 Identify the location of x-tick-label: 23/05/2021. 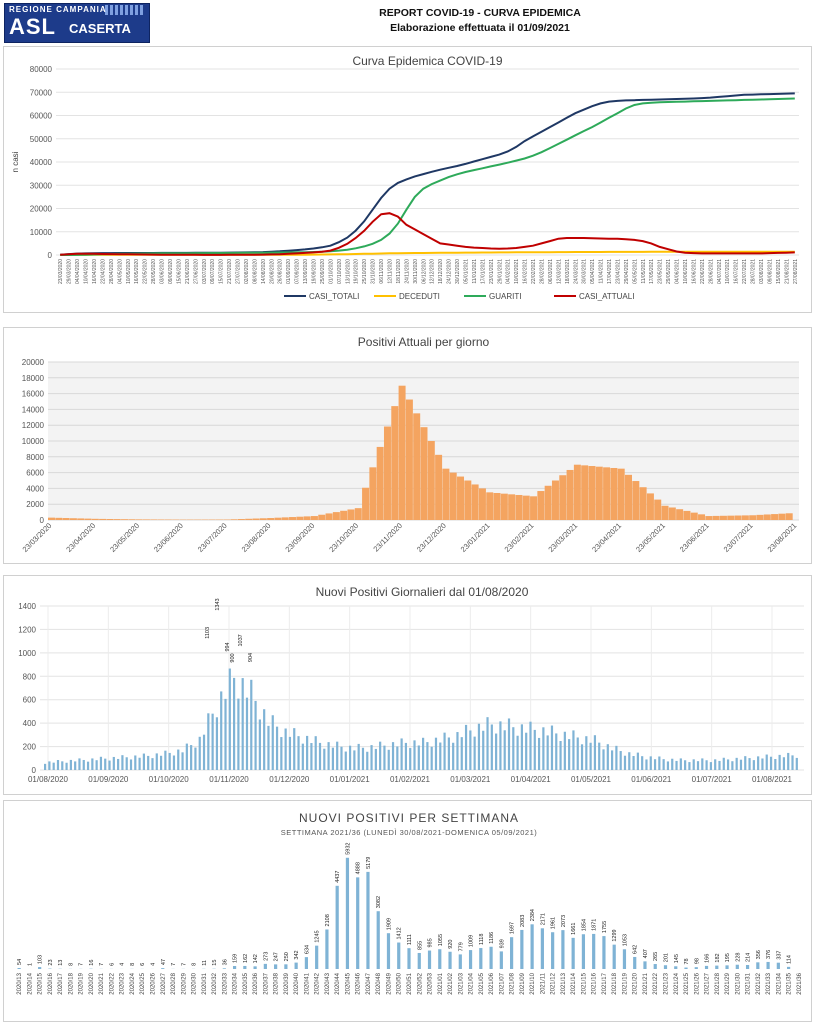
(650, 537).